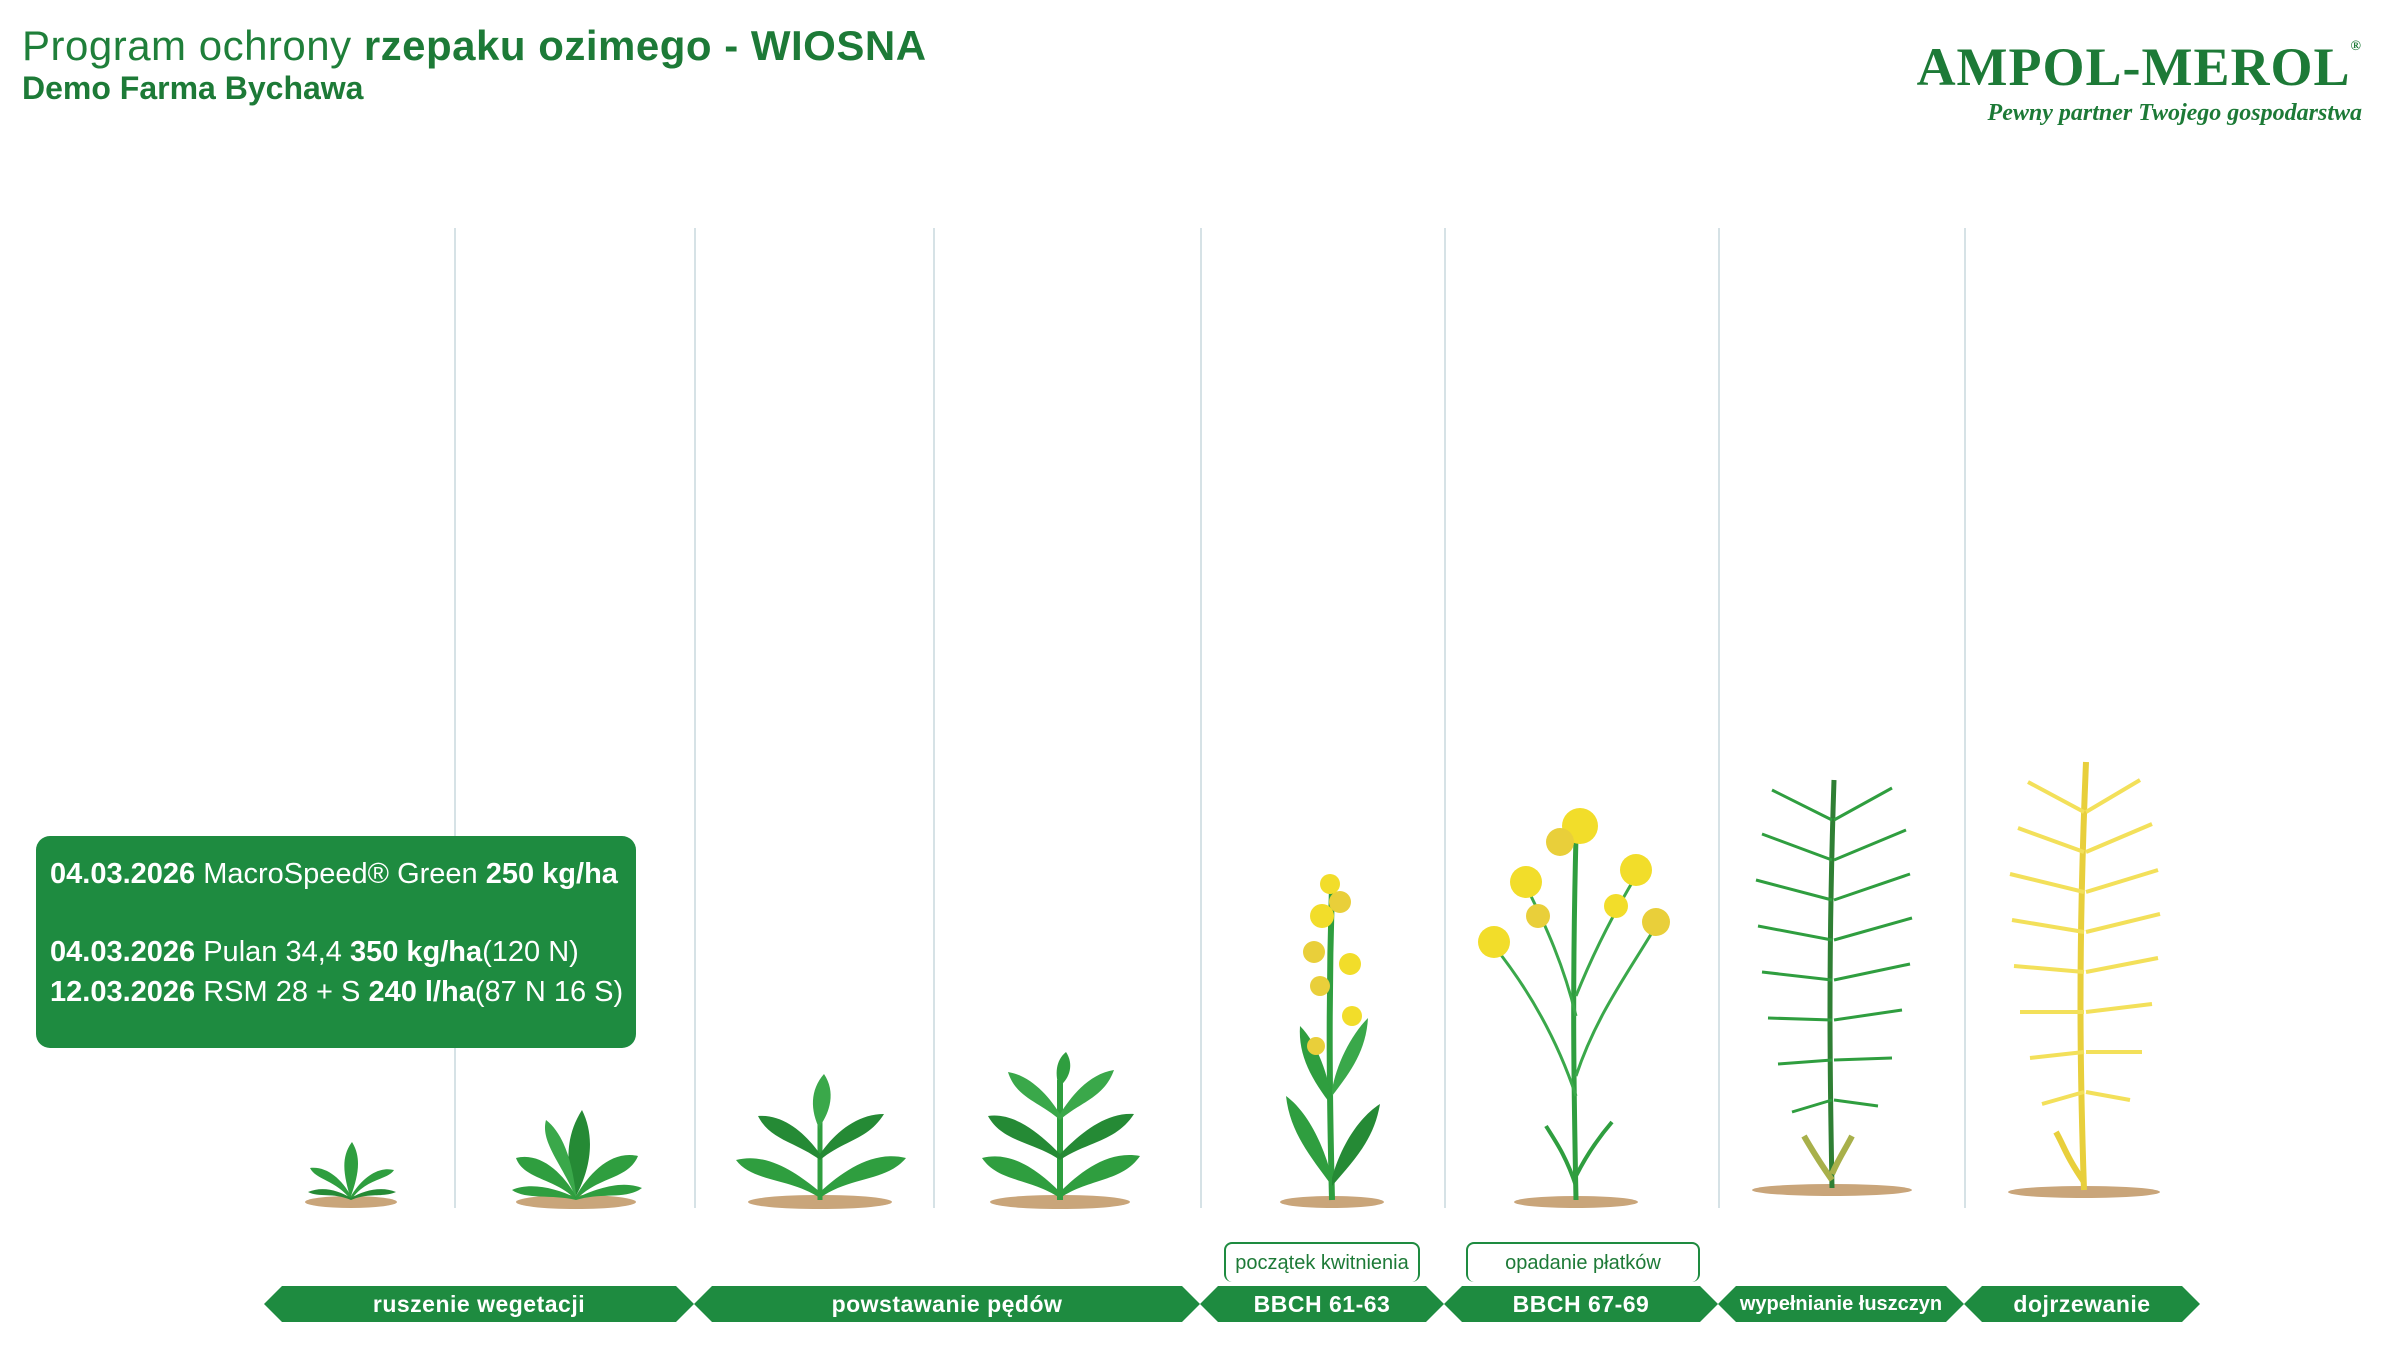  Describe the element at coordinates (1332, 1041) in the screenshot. I see `rapeseed-flowering-start-illustration` at that location.